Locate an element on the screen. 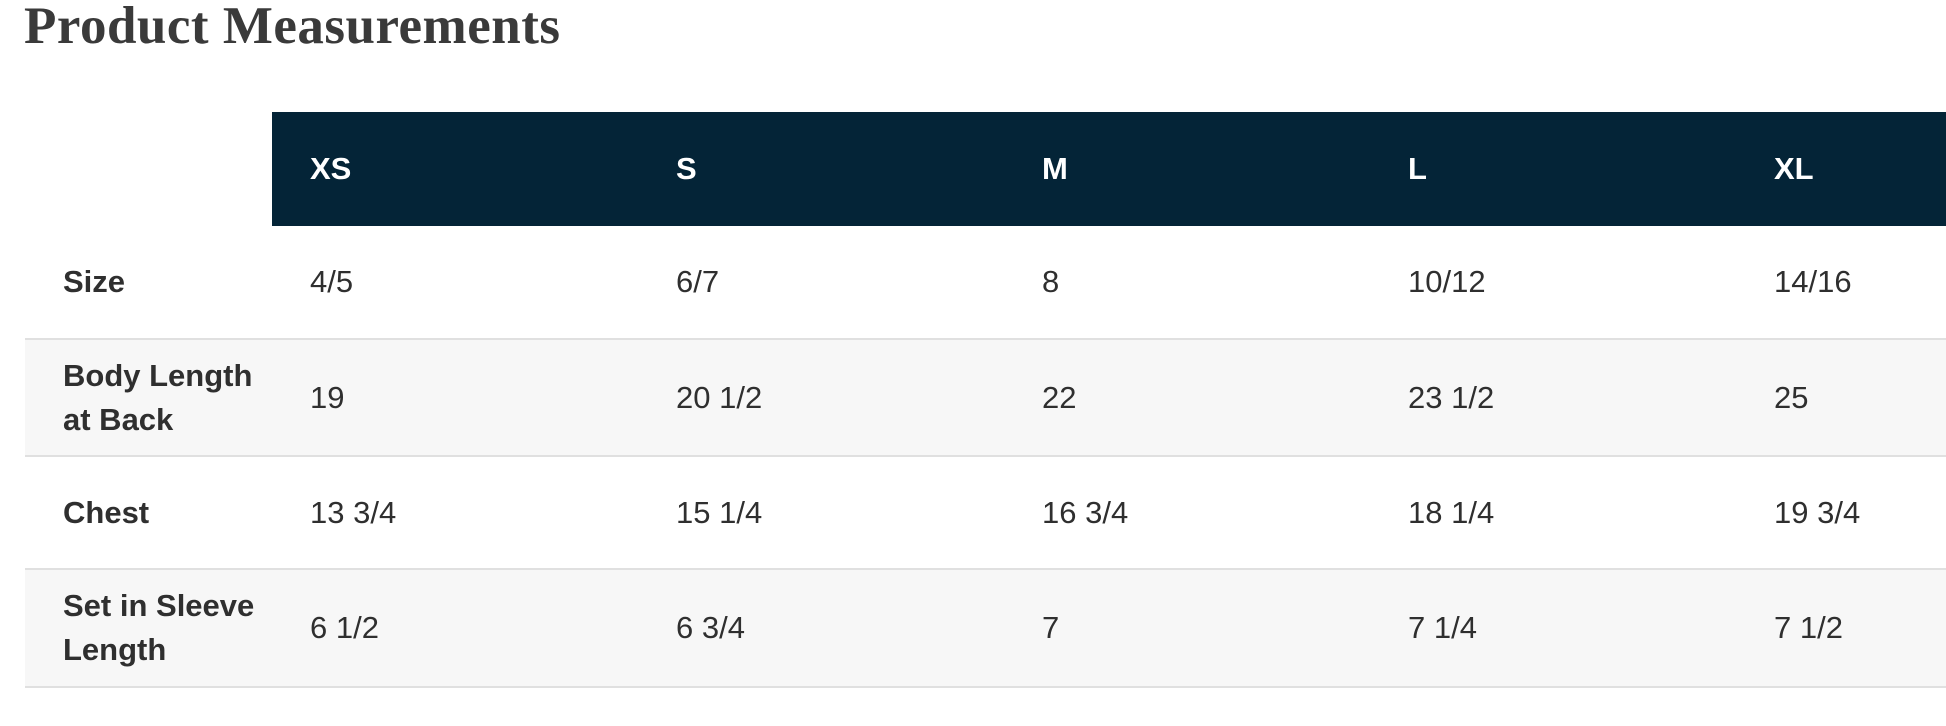  column-header-l: L is located at coordinates (1553, 169).